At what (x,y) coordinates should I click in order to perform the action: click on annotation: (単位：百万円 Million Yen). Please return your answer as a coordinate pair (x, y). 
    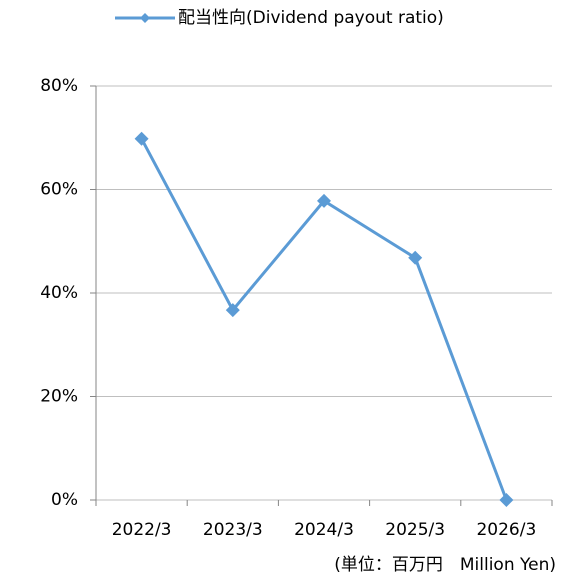
    Looking at the image, I should click on (445, 565).